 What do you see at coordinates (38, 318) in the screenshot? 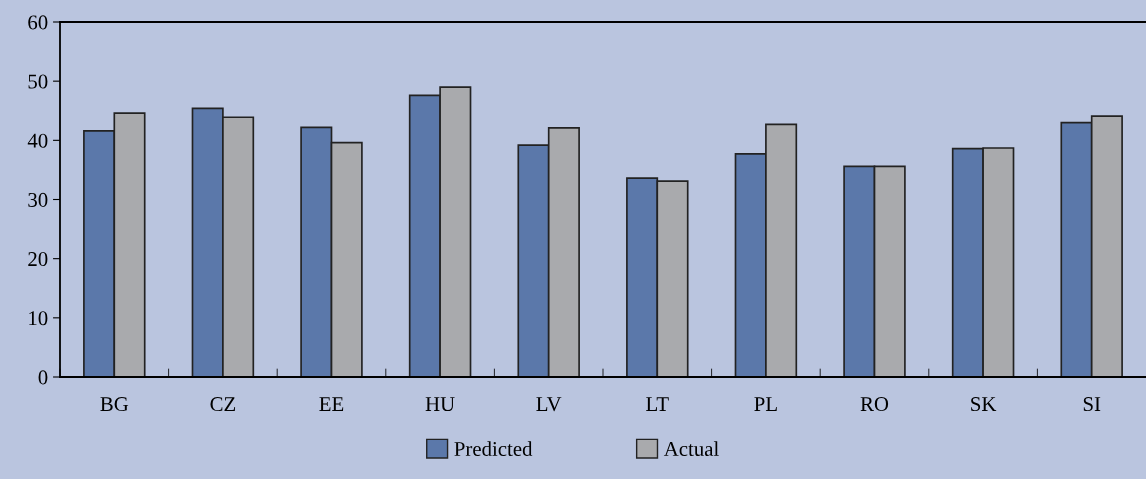
I see `y-tick-label: 10` at bounding box center [38, 318].